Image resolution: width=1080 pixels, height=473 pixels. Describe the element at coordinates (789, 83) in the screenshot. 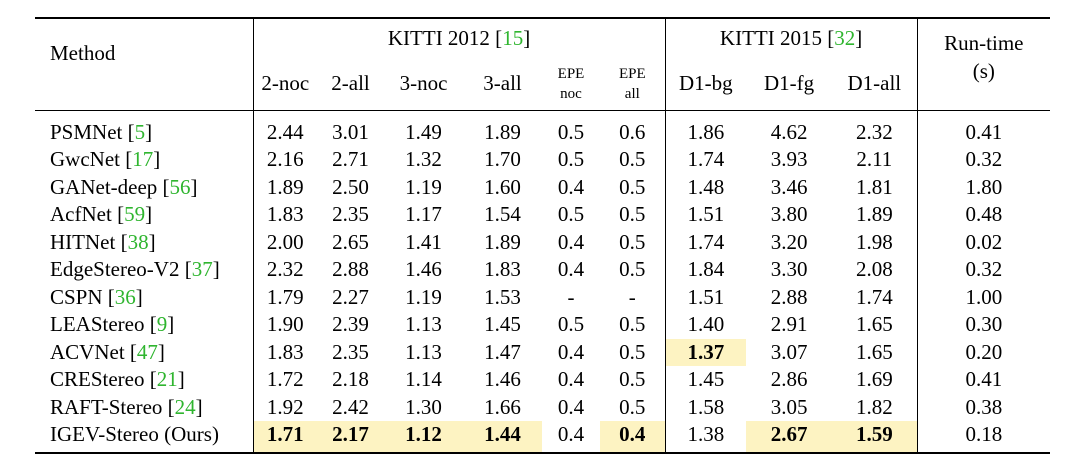

I see `col-d1-fg: D1-fg` at that location.